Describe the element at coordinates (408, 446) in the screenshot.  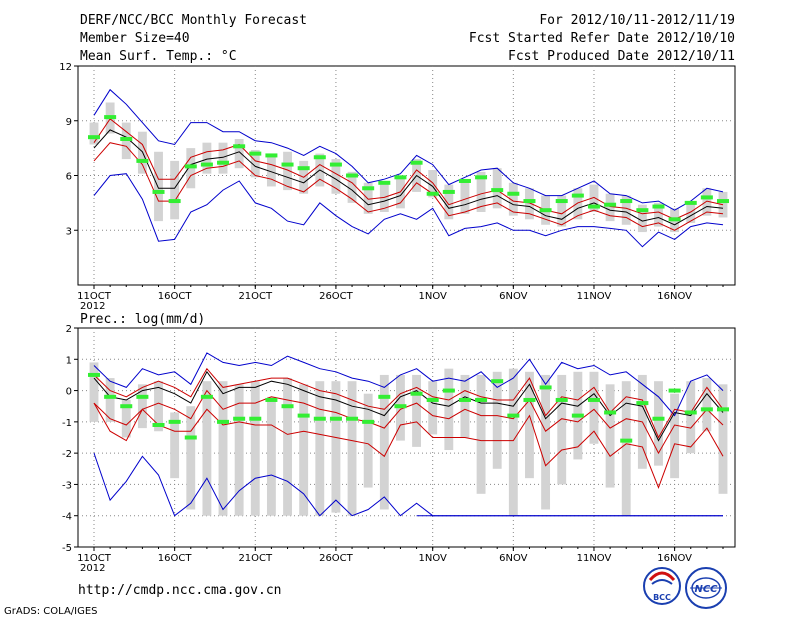
I see `prec-series-lower_band` at that location.